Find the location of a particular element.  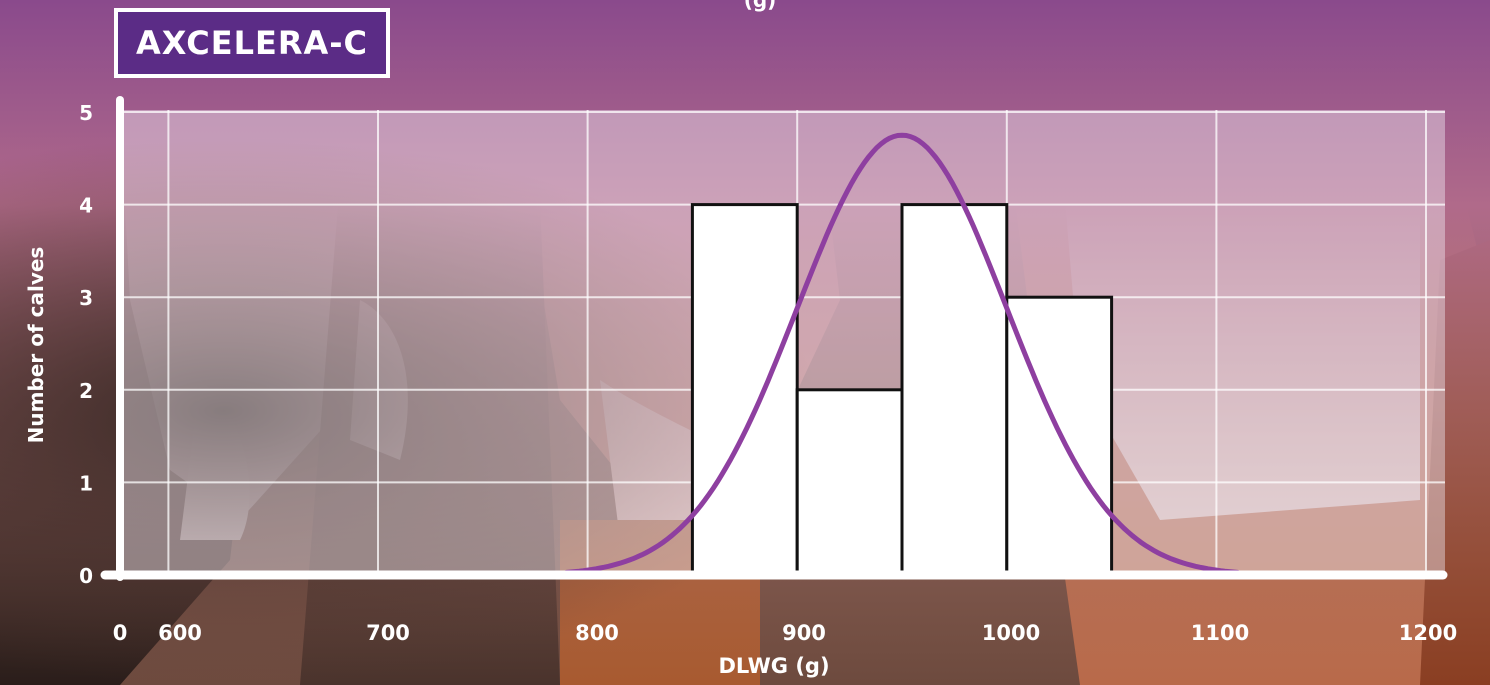

y-tick-label: 4 is located at coordinates (86, 206).